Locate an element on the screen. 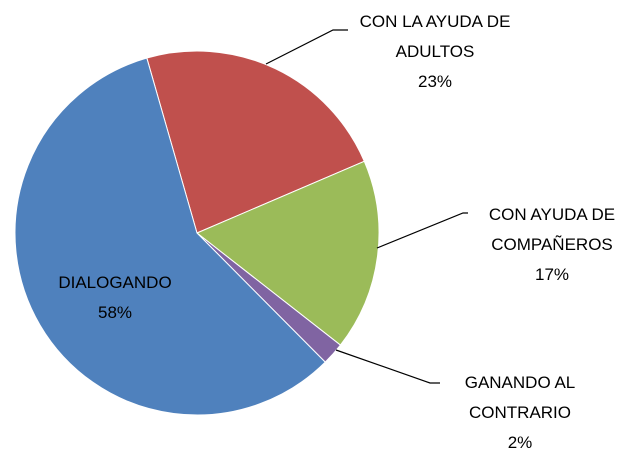 This screenshot has width=640, height=454. value-label: 58% is located at coordinates (115, 312).